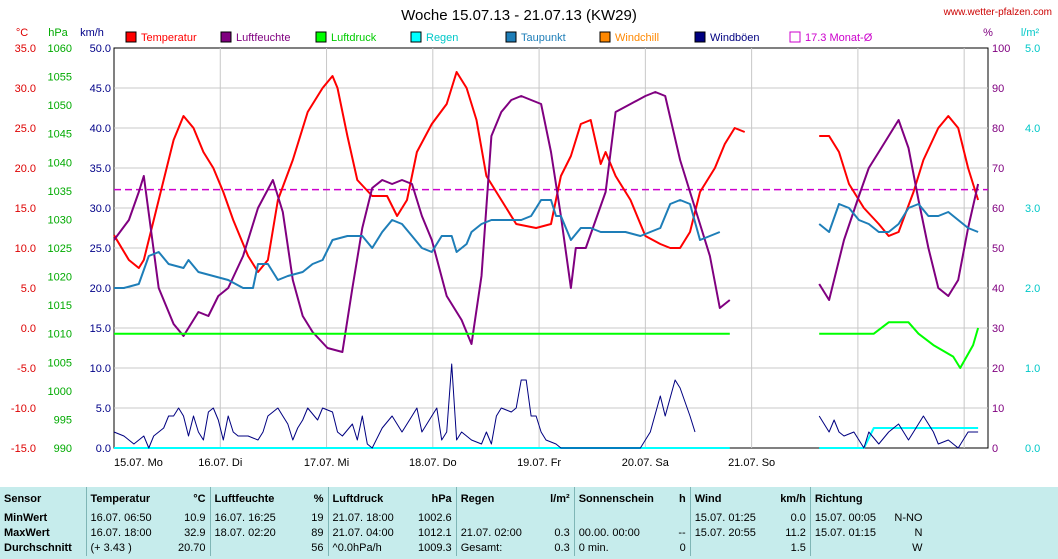 This screenshot has width=1058, height=559. What do you see at coordinates (618, 548) in the screenshot?
I see `stats-cell-sun-time: 0 min.` at bounding box center [618, 548].